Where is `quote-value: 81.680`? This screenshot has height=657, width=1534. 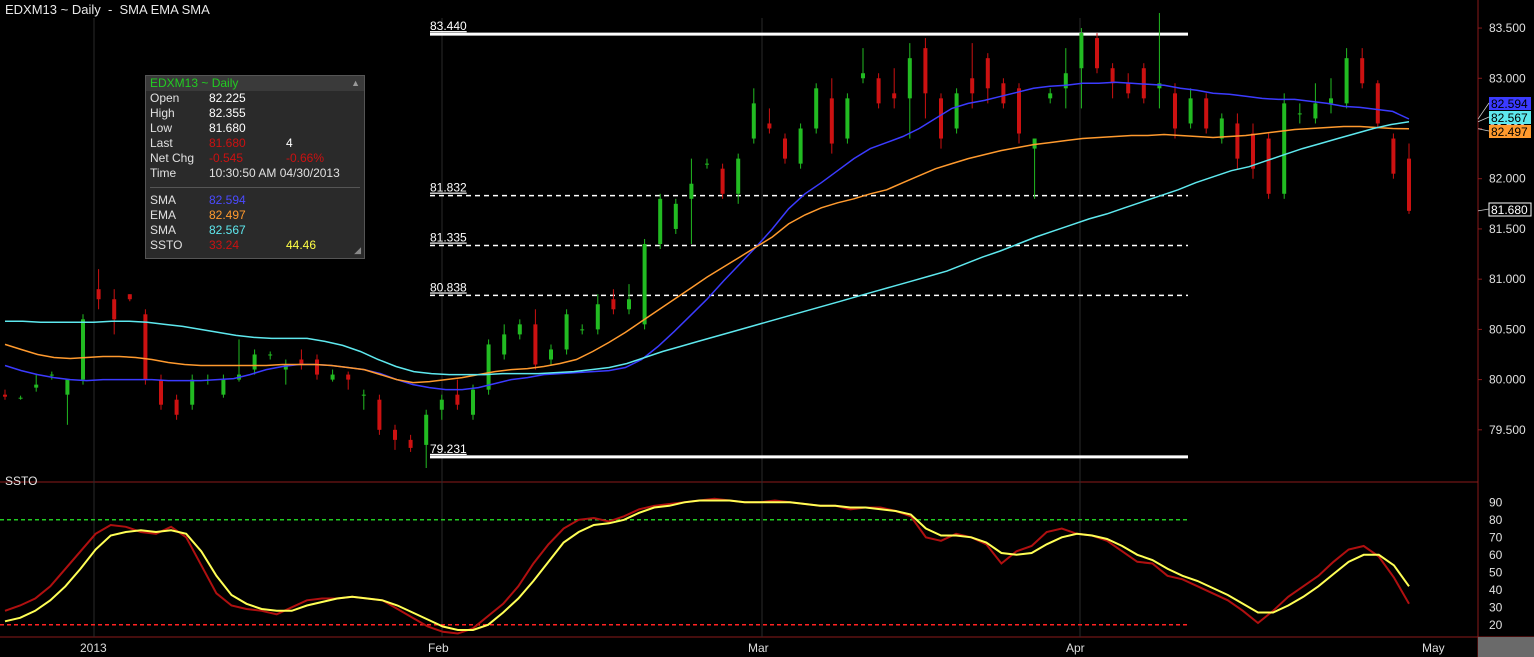 quote-value: 81.680 is located at coordinates (227, 128).